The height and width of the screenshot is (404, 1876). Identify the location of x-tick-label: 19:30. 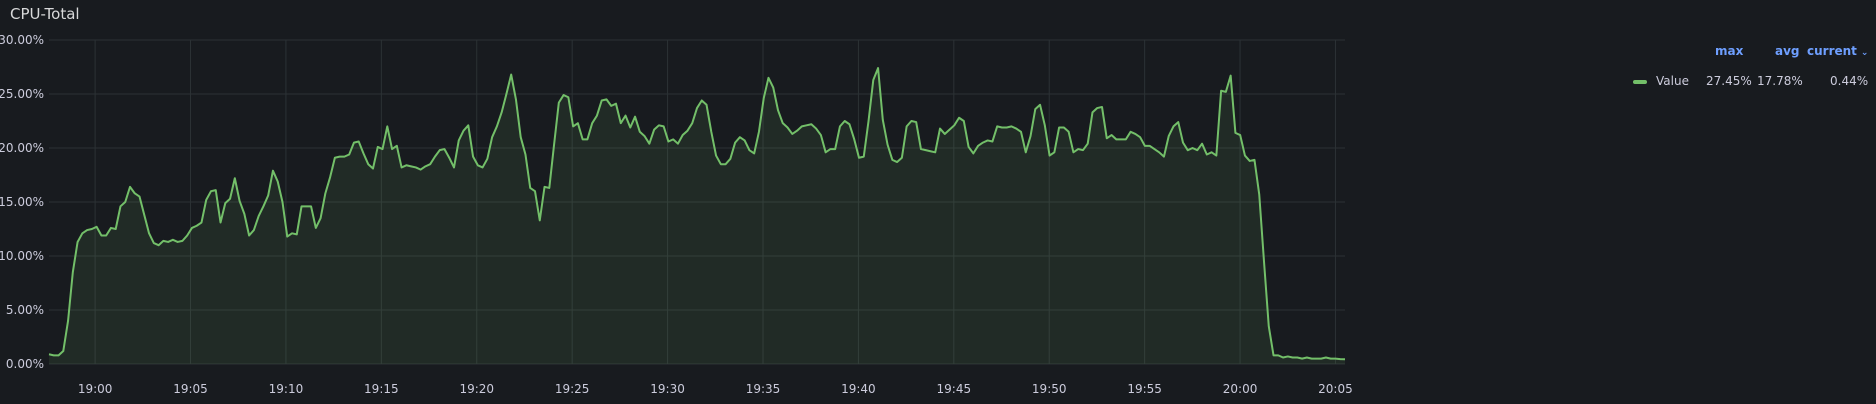
(667, 389).